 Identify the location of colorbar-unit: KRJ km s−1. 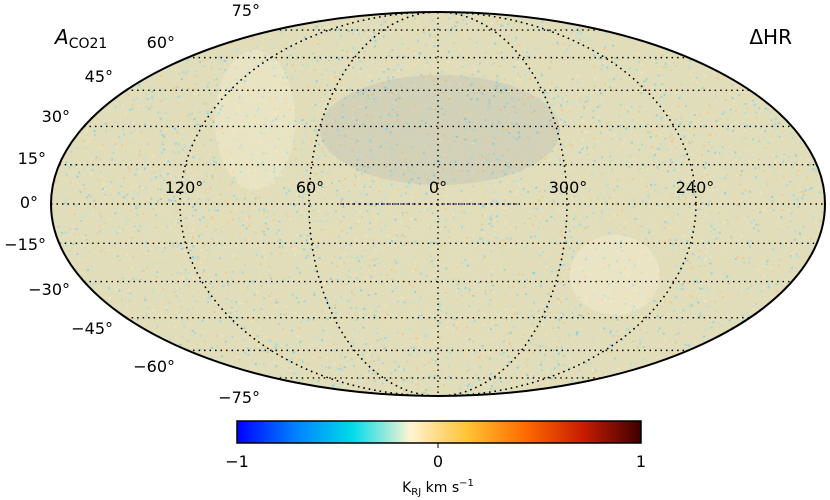
(438, 488).